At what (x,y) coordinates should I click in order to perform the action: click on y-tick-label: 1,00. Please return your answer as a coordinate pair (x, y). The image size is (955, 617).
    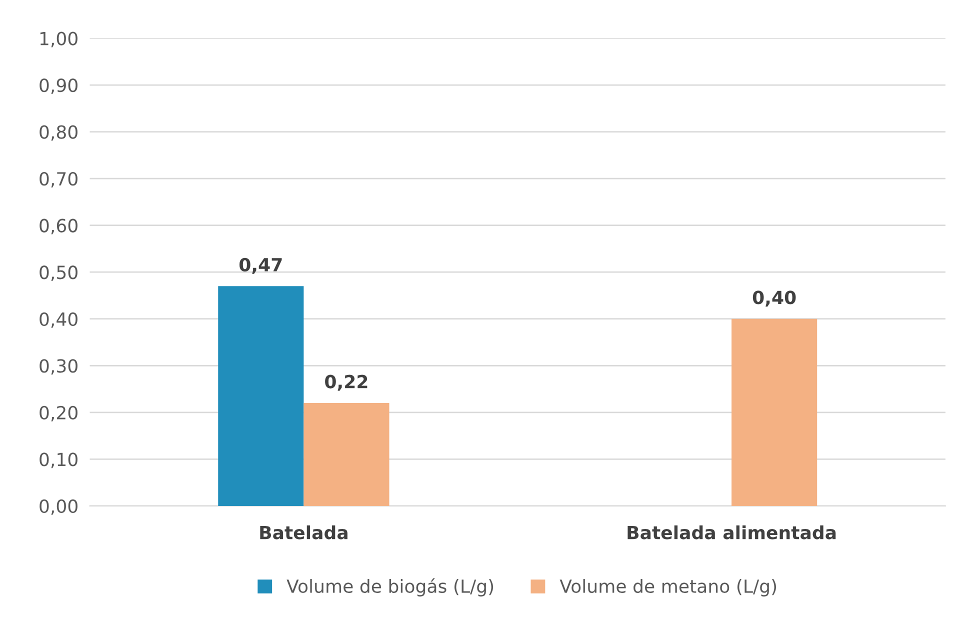
    Looking at the image, I should click on (59, 40).